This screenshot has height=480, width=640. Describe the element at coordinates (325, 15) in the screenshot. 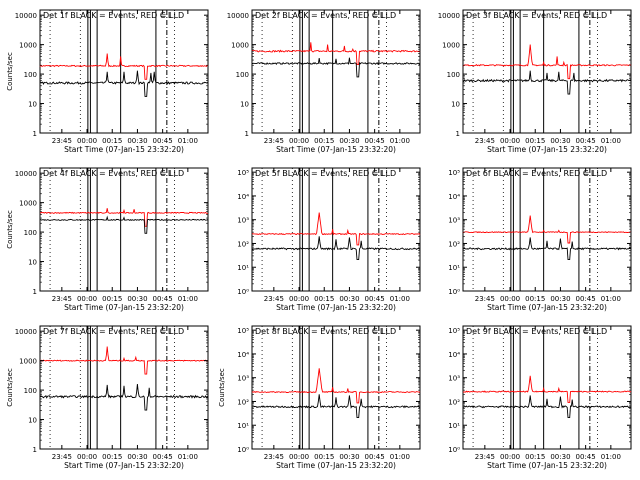

I see `panel-title: Det 2f BLACK = Events, RED = LLD` at that location.